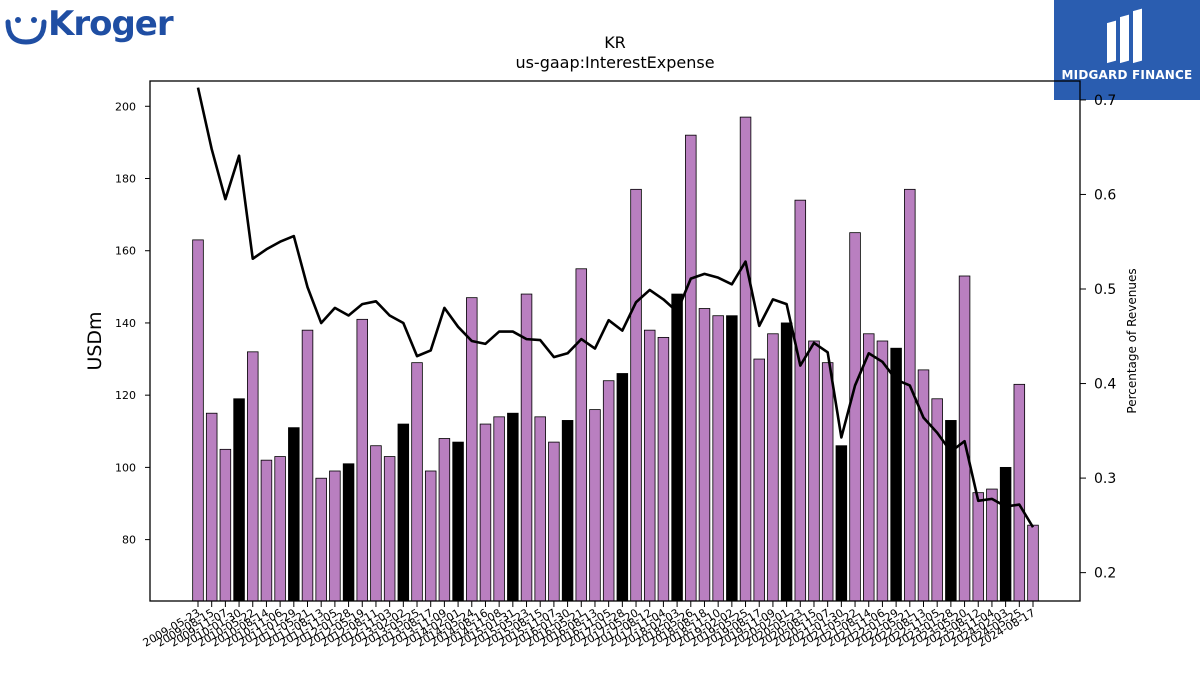  Describe the element at coordinates (1124, 36) in the screenshot. I see `midgard-logo-icon` at that location.